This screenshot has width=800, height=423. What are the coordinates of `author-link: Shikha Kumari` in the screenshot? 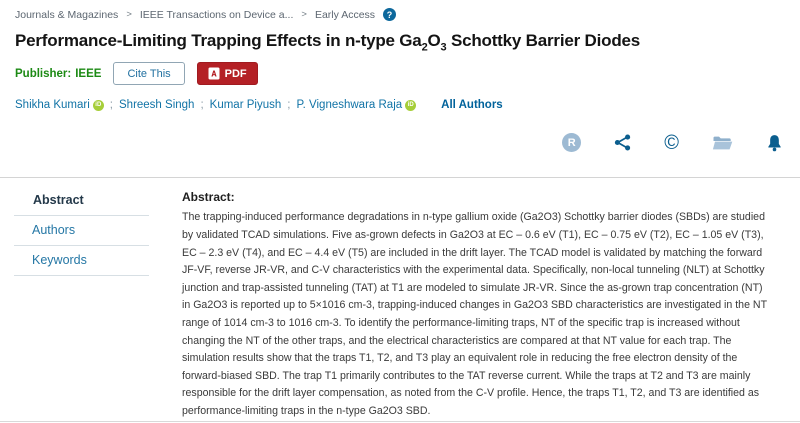 It's located at (52, 105).